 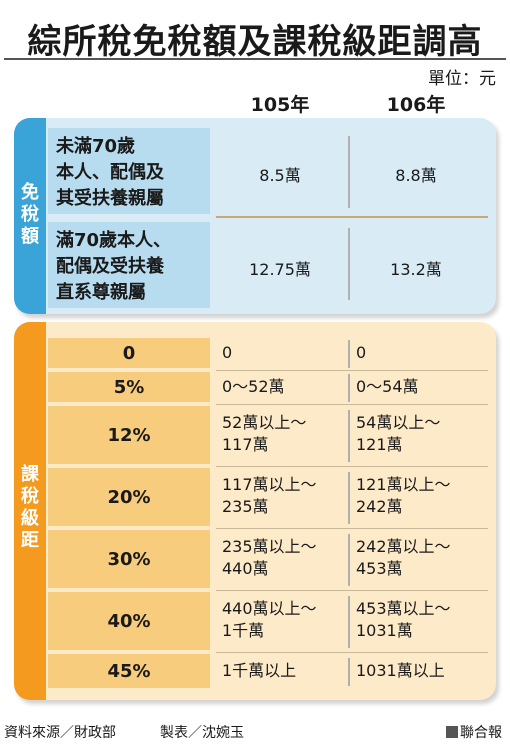 I want to click on bracket-rate-30: 30%, so click(x=129, y=559).